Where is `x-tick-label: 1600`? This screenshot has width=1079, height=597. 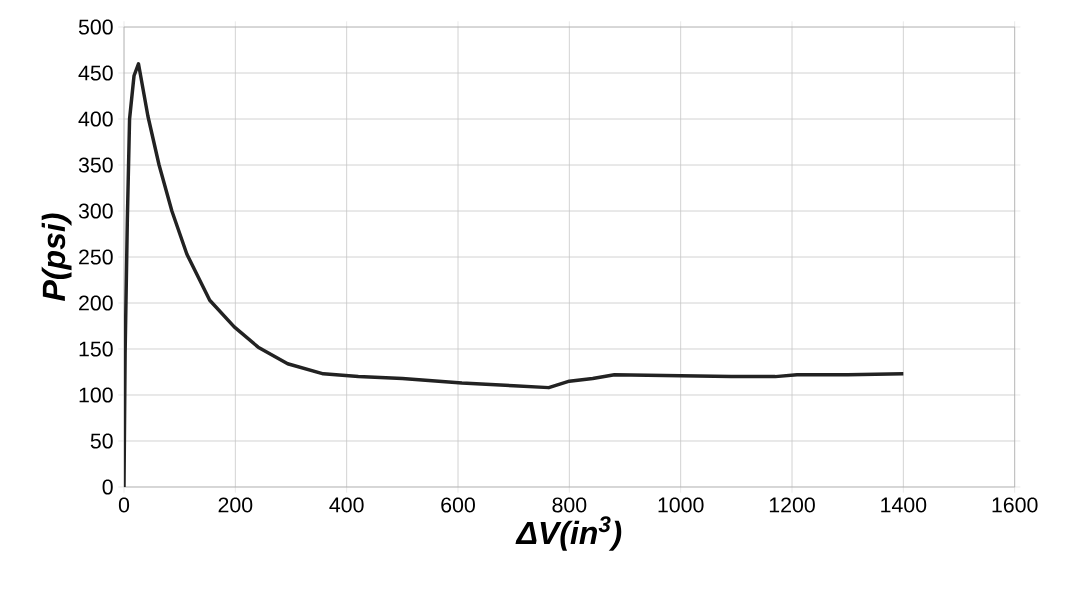
x-tick-label: 1600 is located at coordinates (1015, 505).